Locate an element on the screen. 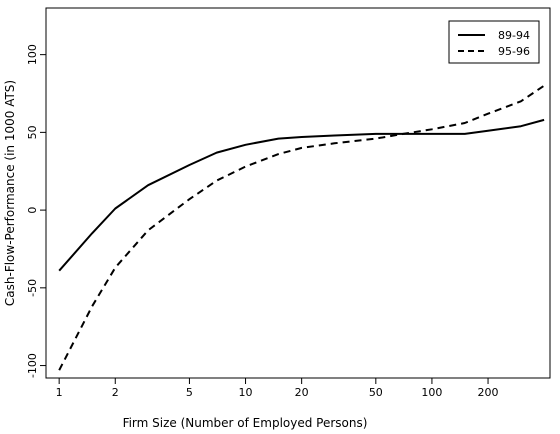  y-tick-label: 100 is located at coordinates (32, 54).